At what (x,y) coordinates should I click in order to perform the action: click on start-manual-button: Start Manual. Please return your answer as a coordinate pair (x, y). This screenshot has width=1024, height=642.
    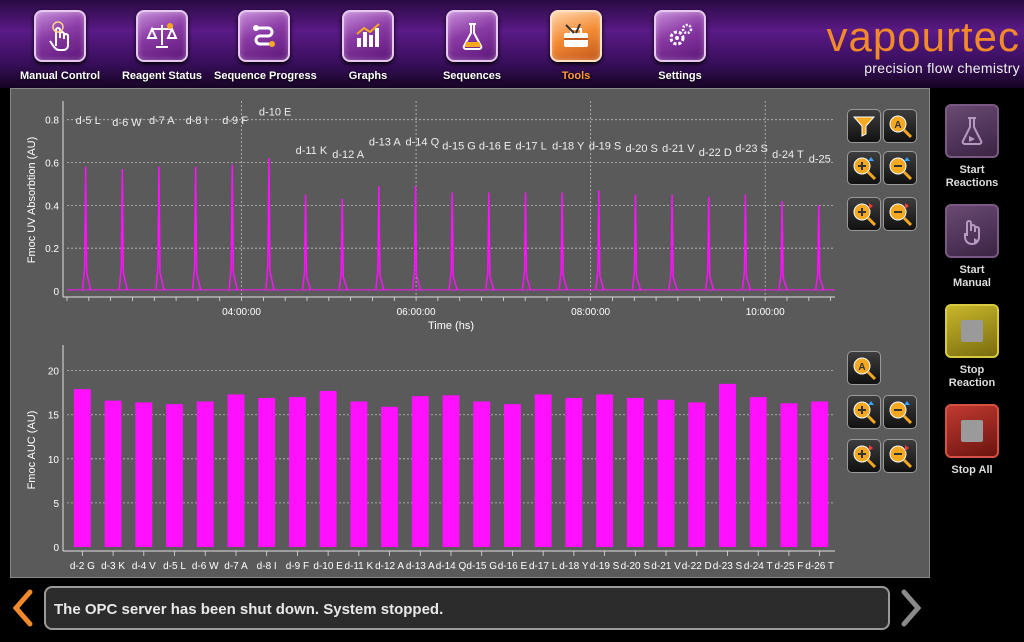
    Looking at the image, I should click on (972, 247).